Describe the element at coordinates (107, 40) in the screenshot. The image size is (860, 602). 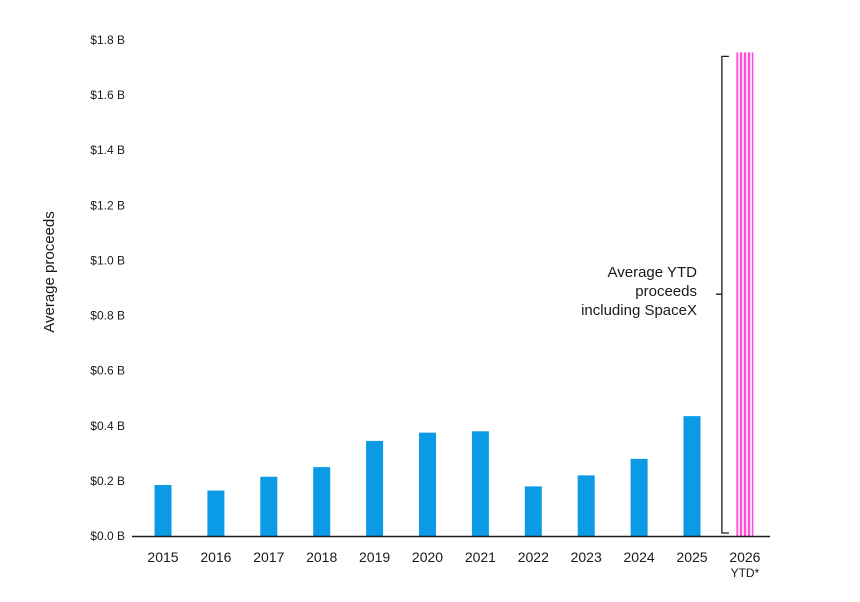
I see `y-tick-label: $1.8 B` at that location.